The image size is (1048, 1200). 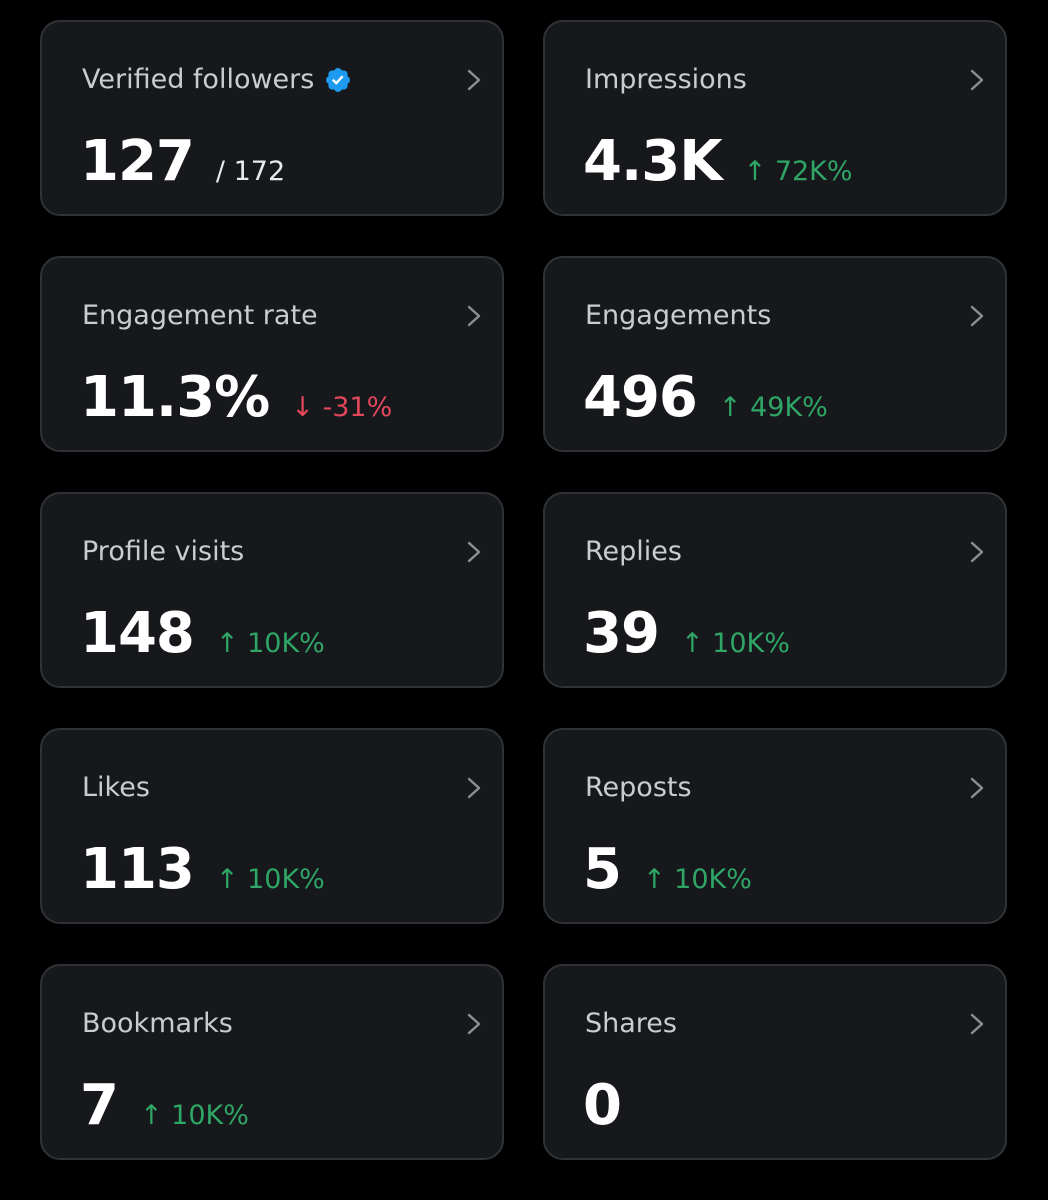 I want to click on metric-title: Engagement rate, so click(x=200, y=315).